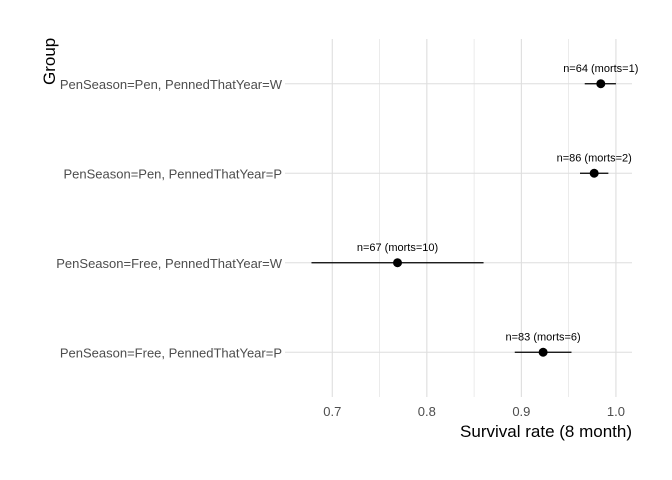 The image size is (672, 480). Describe the element at coordinates (474, 411) in the screenshot. I see `x-tick-labels: 0.7 0.8 0.9 1.0` at that location.